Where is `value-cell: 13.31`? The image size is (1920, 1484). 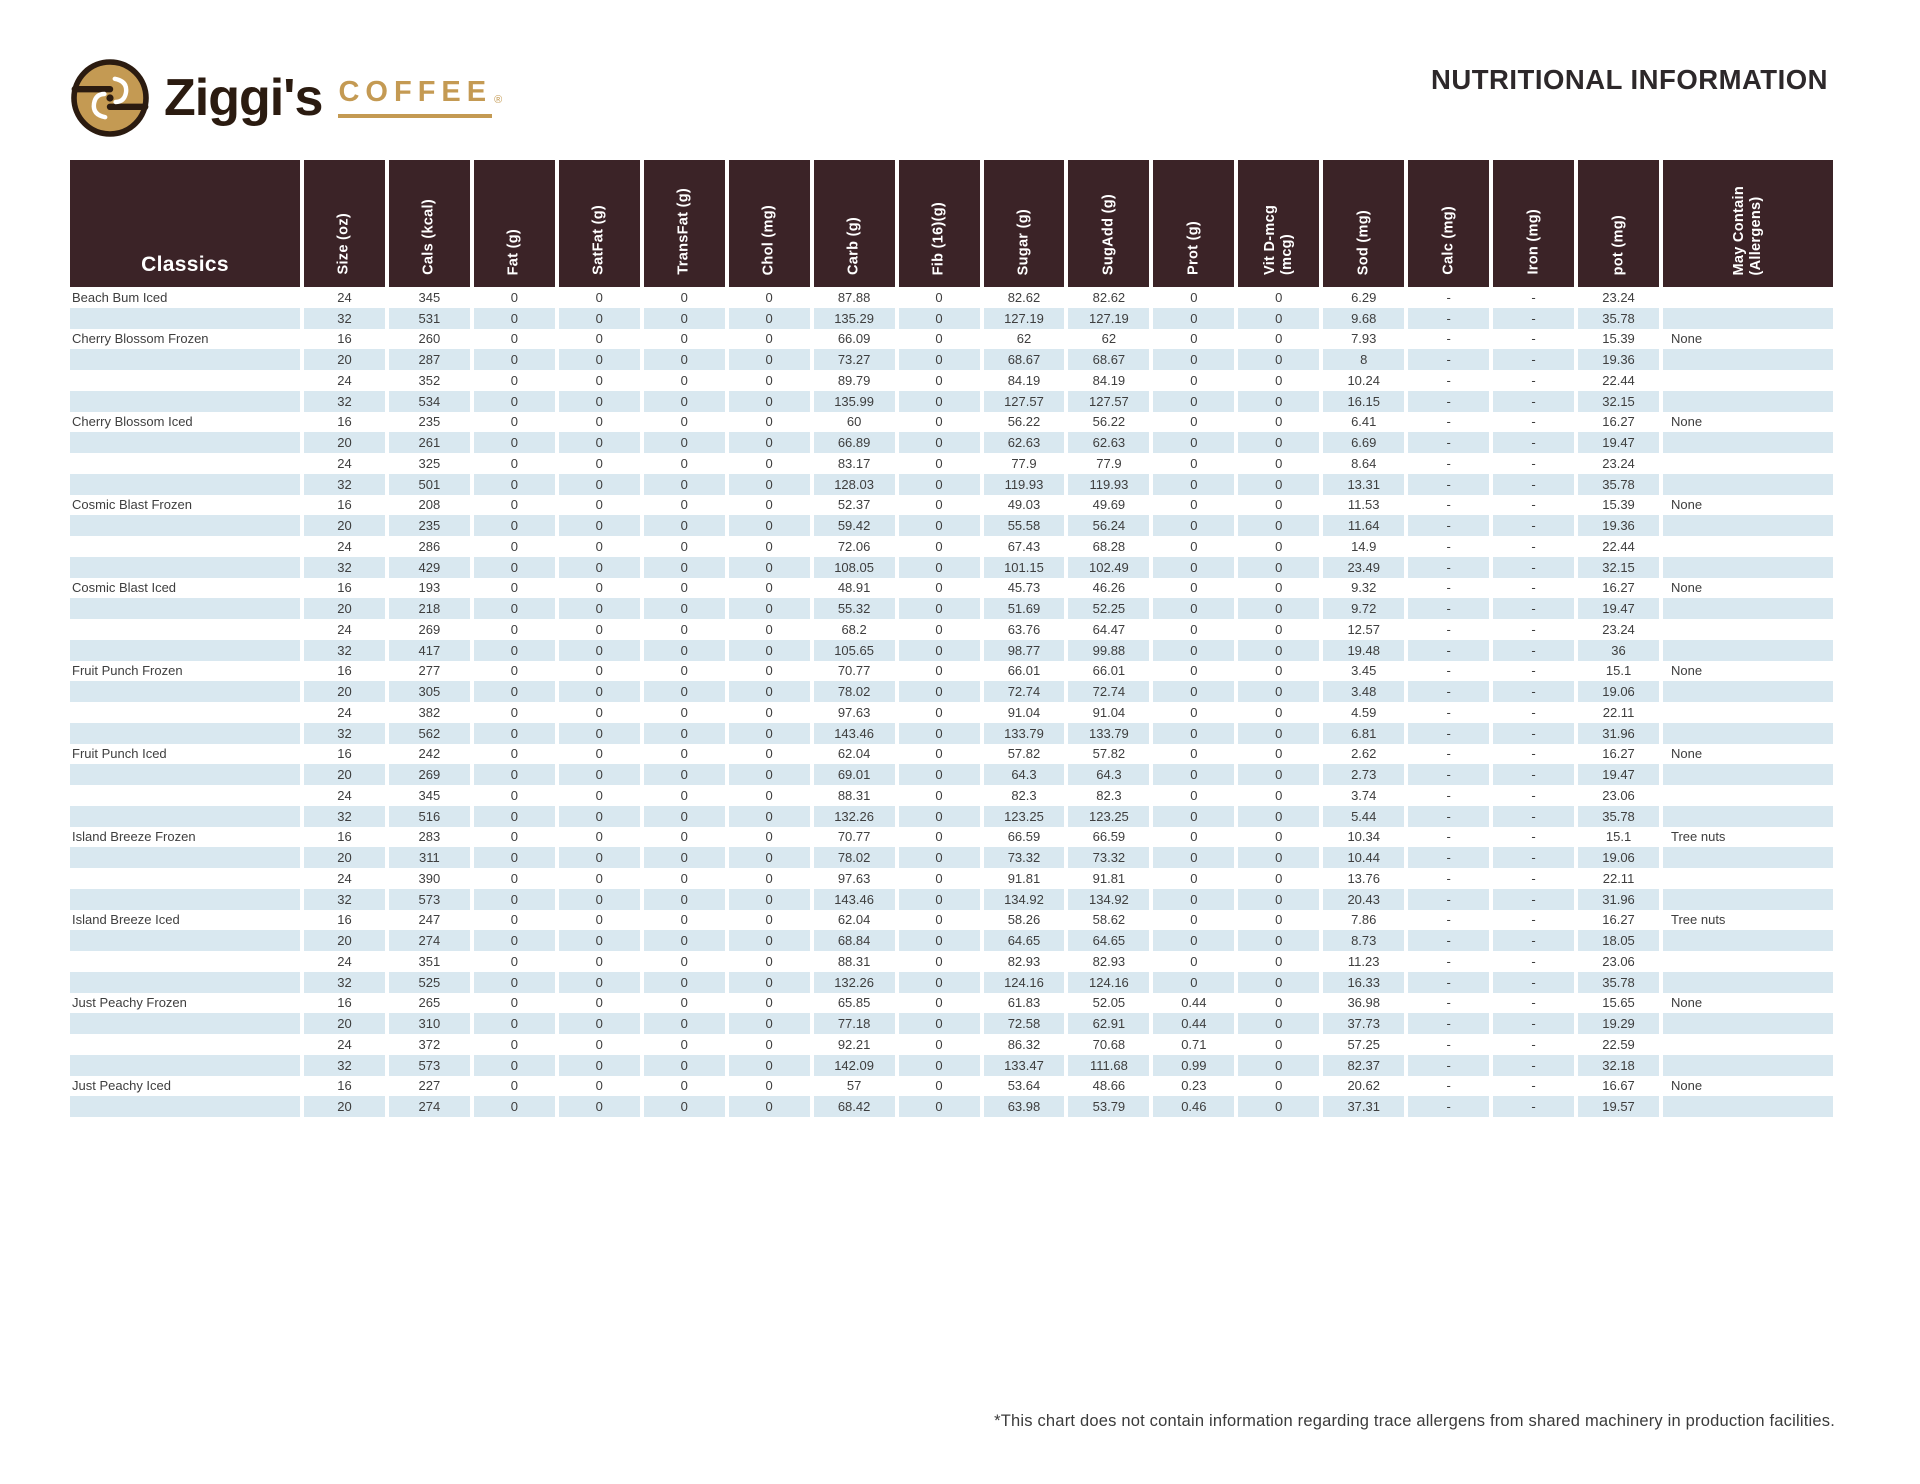 value-cell: 13.31 is located at coordinates (1364, 484).